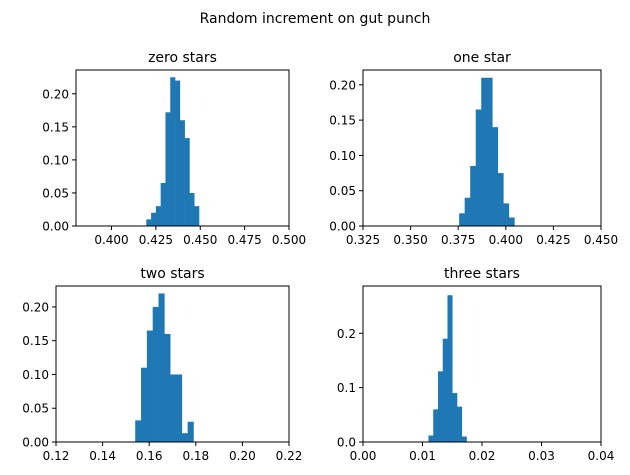 This screenshot has height=475, width=630. What do you see at coordinates (482, 274) in the screenshot?
I see `subplot-title: three stars` at bounding box center [482, 274].